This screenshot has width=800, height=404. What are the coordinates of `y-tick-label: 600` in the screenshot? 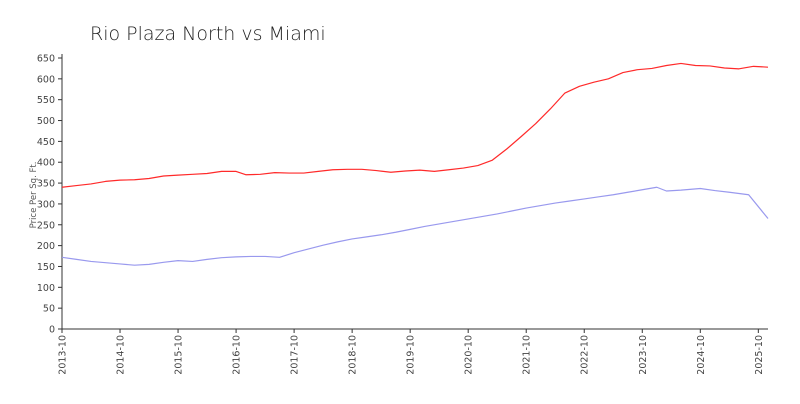 It's located at (46, 79).